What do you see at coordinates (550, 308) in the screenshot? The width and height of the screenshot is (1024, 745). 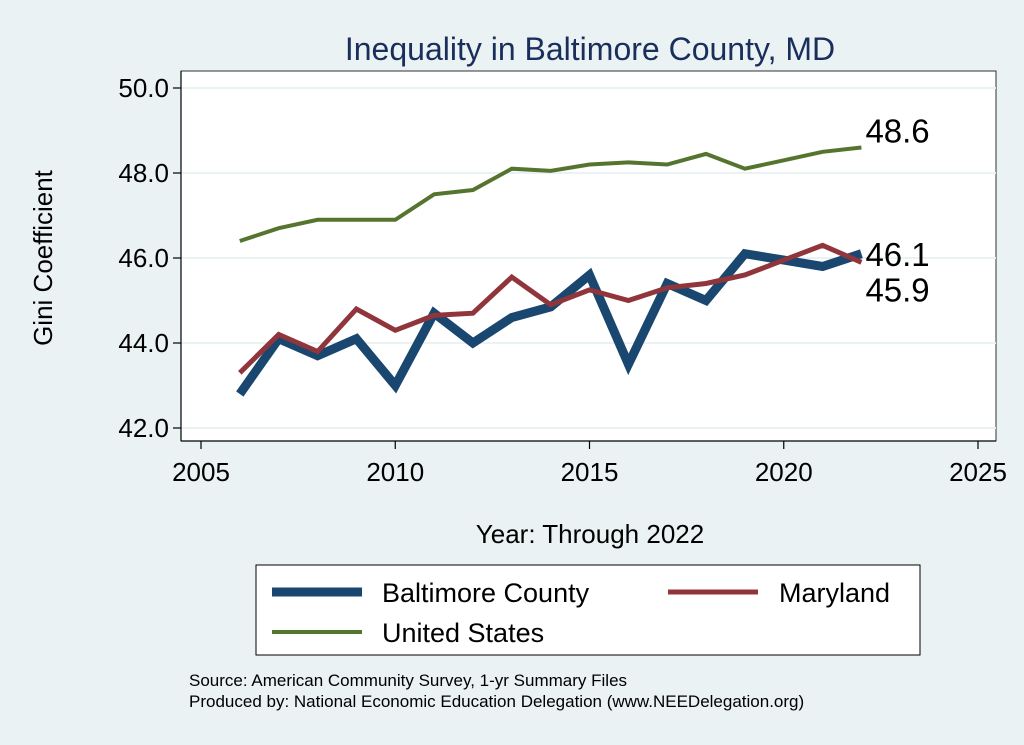 I see `series-line-maryland` at bounding box center [550, 308].